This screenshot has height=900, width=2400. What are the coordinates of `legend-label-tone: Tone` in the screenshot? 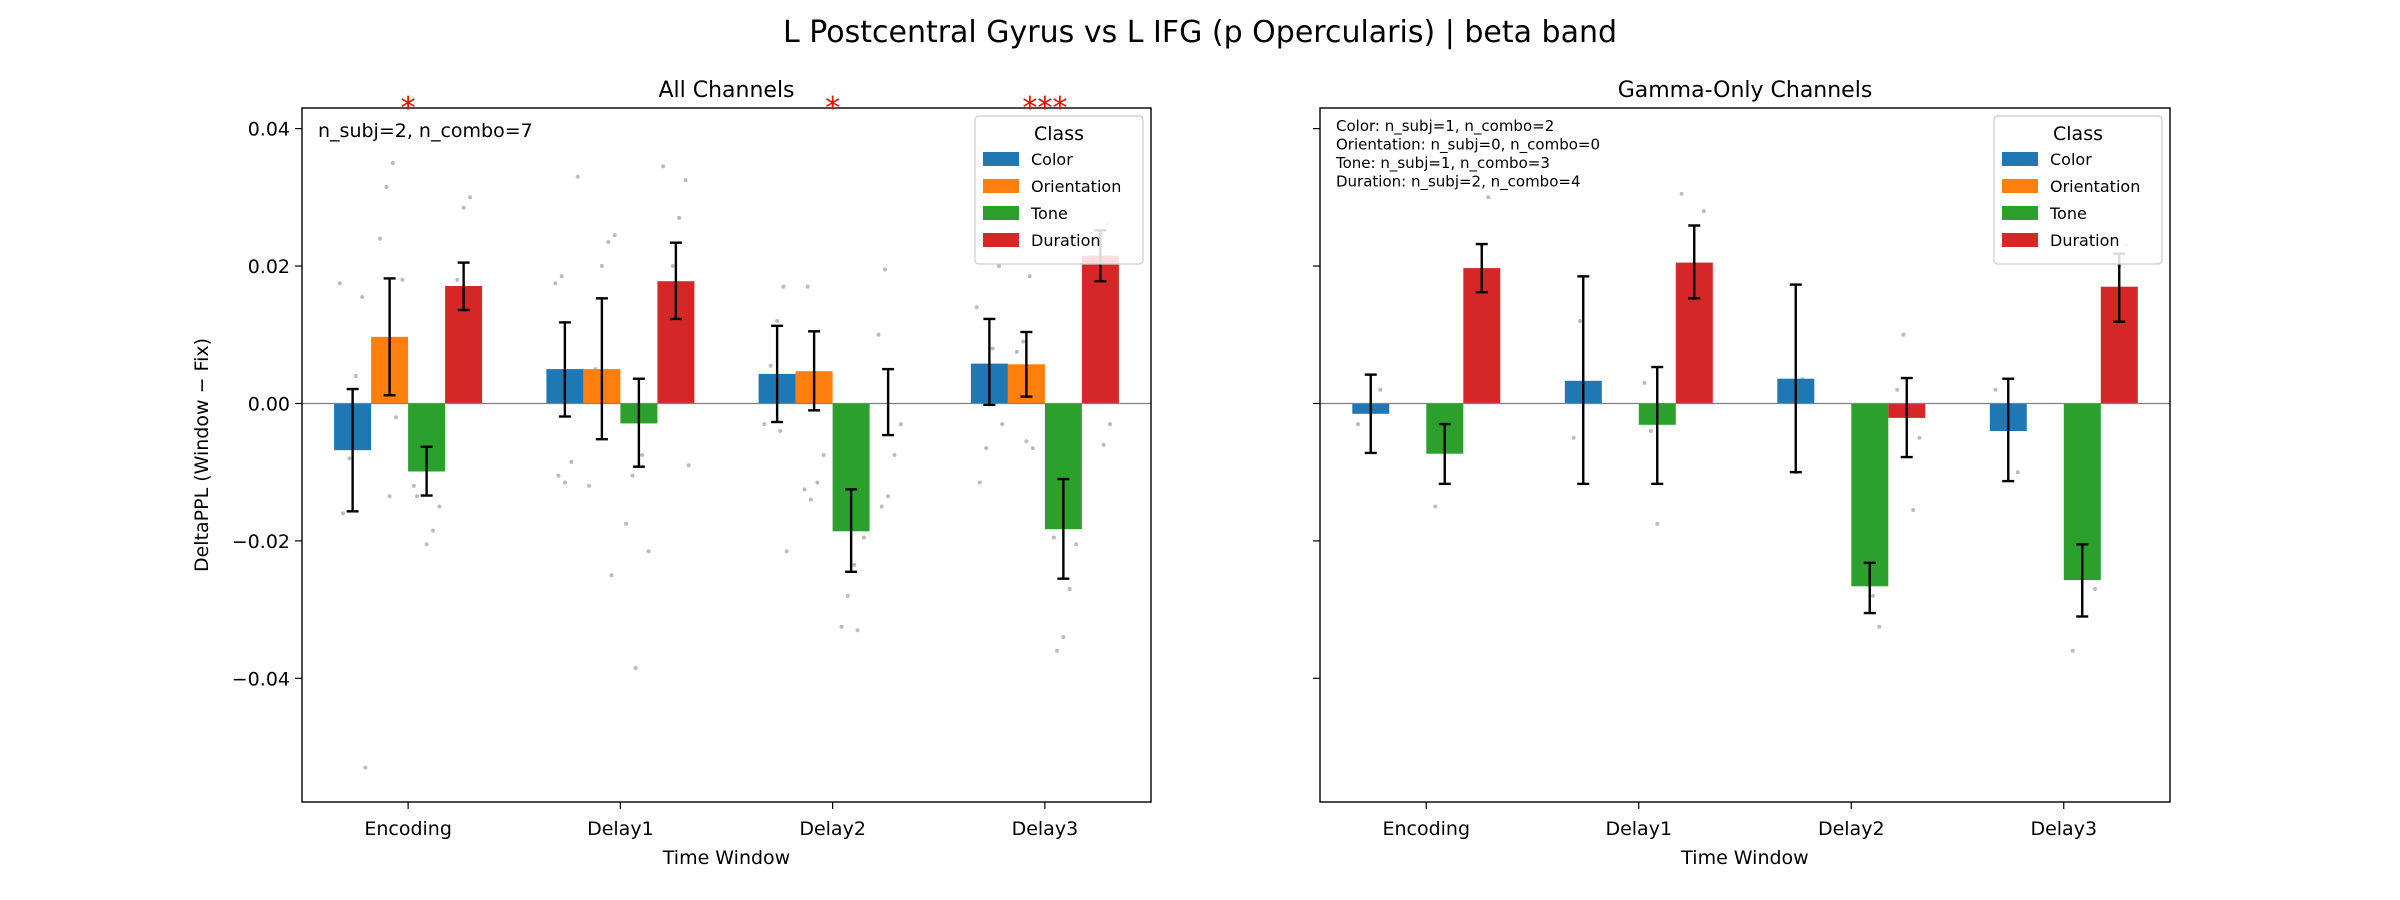 It's located at (2068, 213).